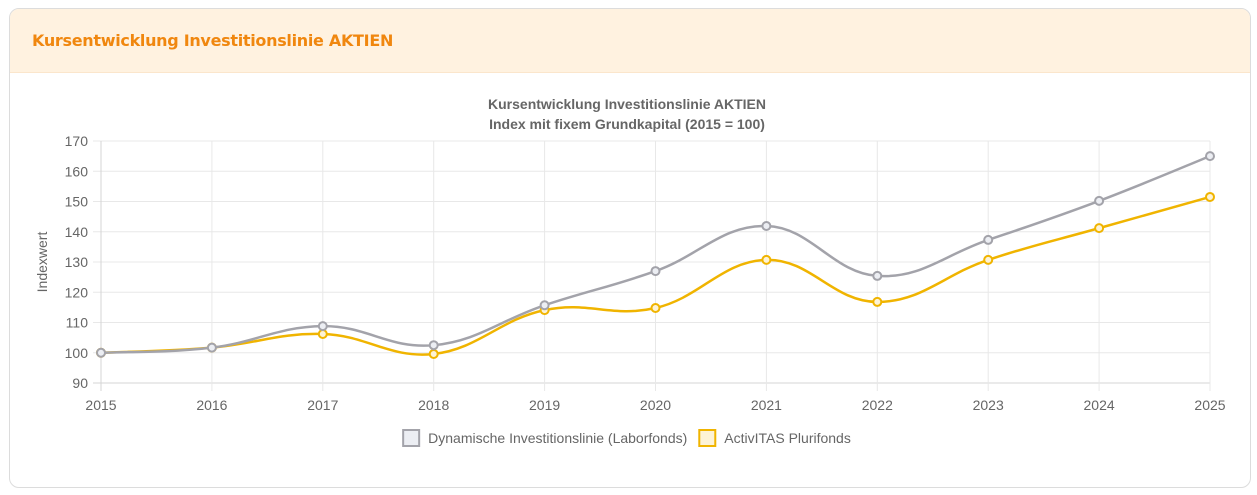 This screenshot has width=1257, height=495. What do you see at coordinates (80, 383) in the screenshot?
I see `y-tick-label: 90` at bounding box center [80, 383].